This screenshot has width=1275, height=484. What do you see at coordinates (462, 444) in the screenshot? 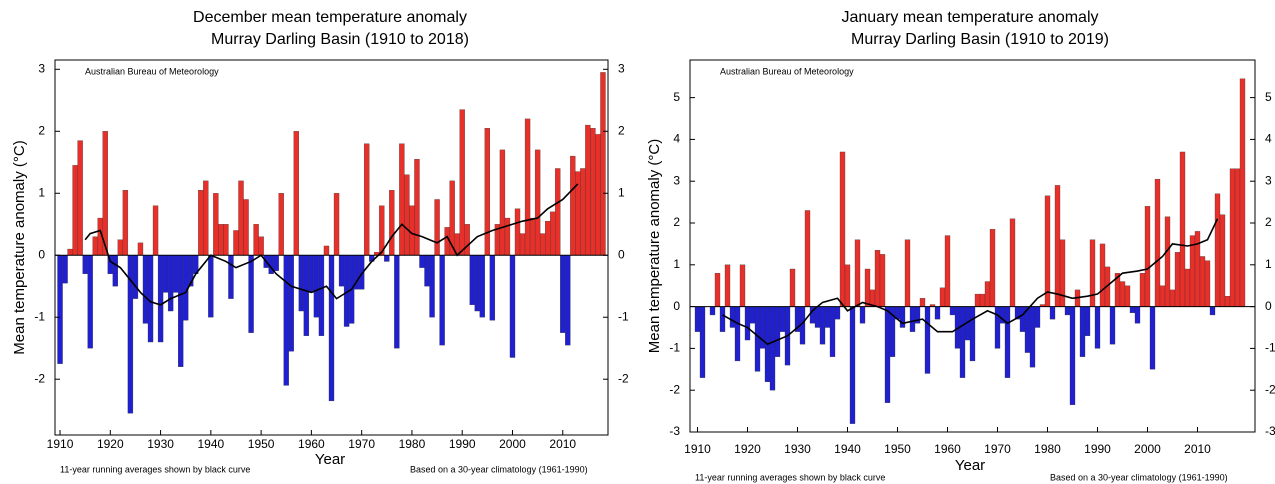
I see `x-tick-label: 1990` at bounding box center [462, 444].